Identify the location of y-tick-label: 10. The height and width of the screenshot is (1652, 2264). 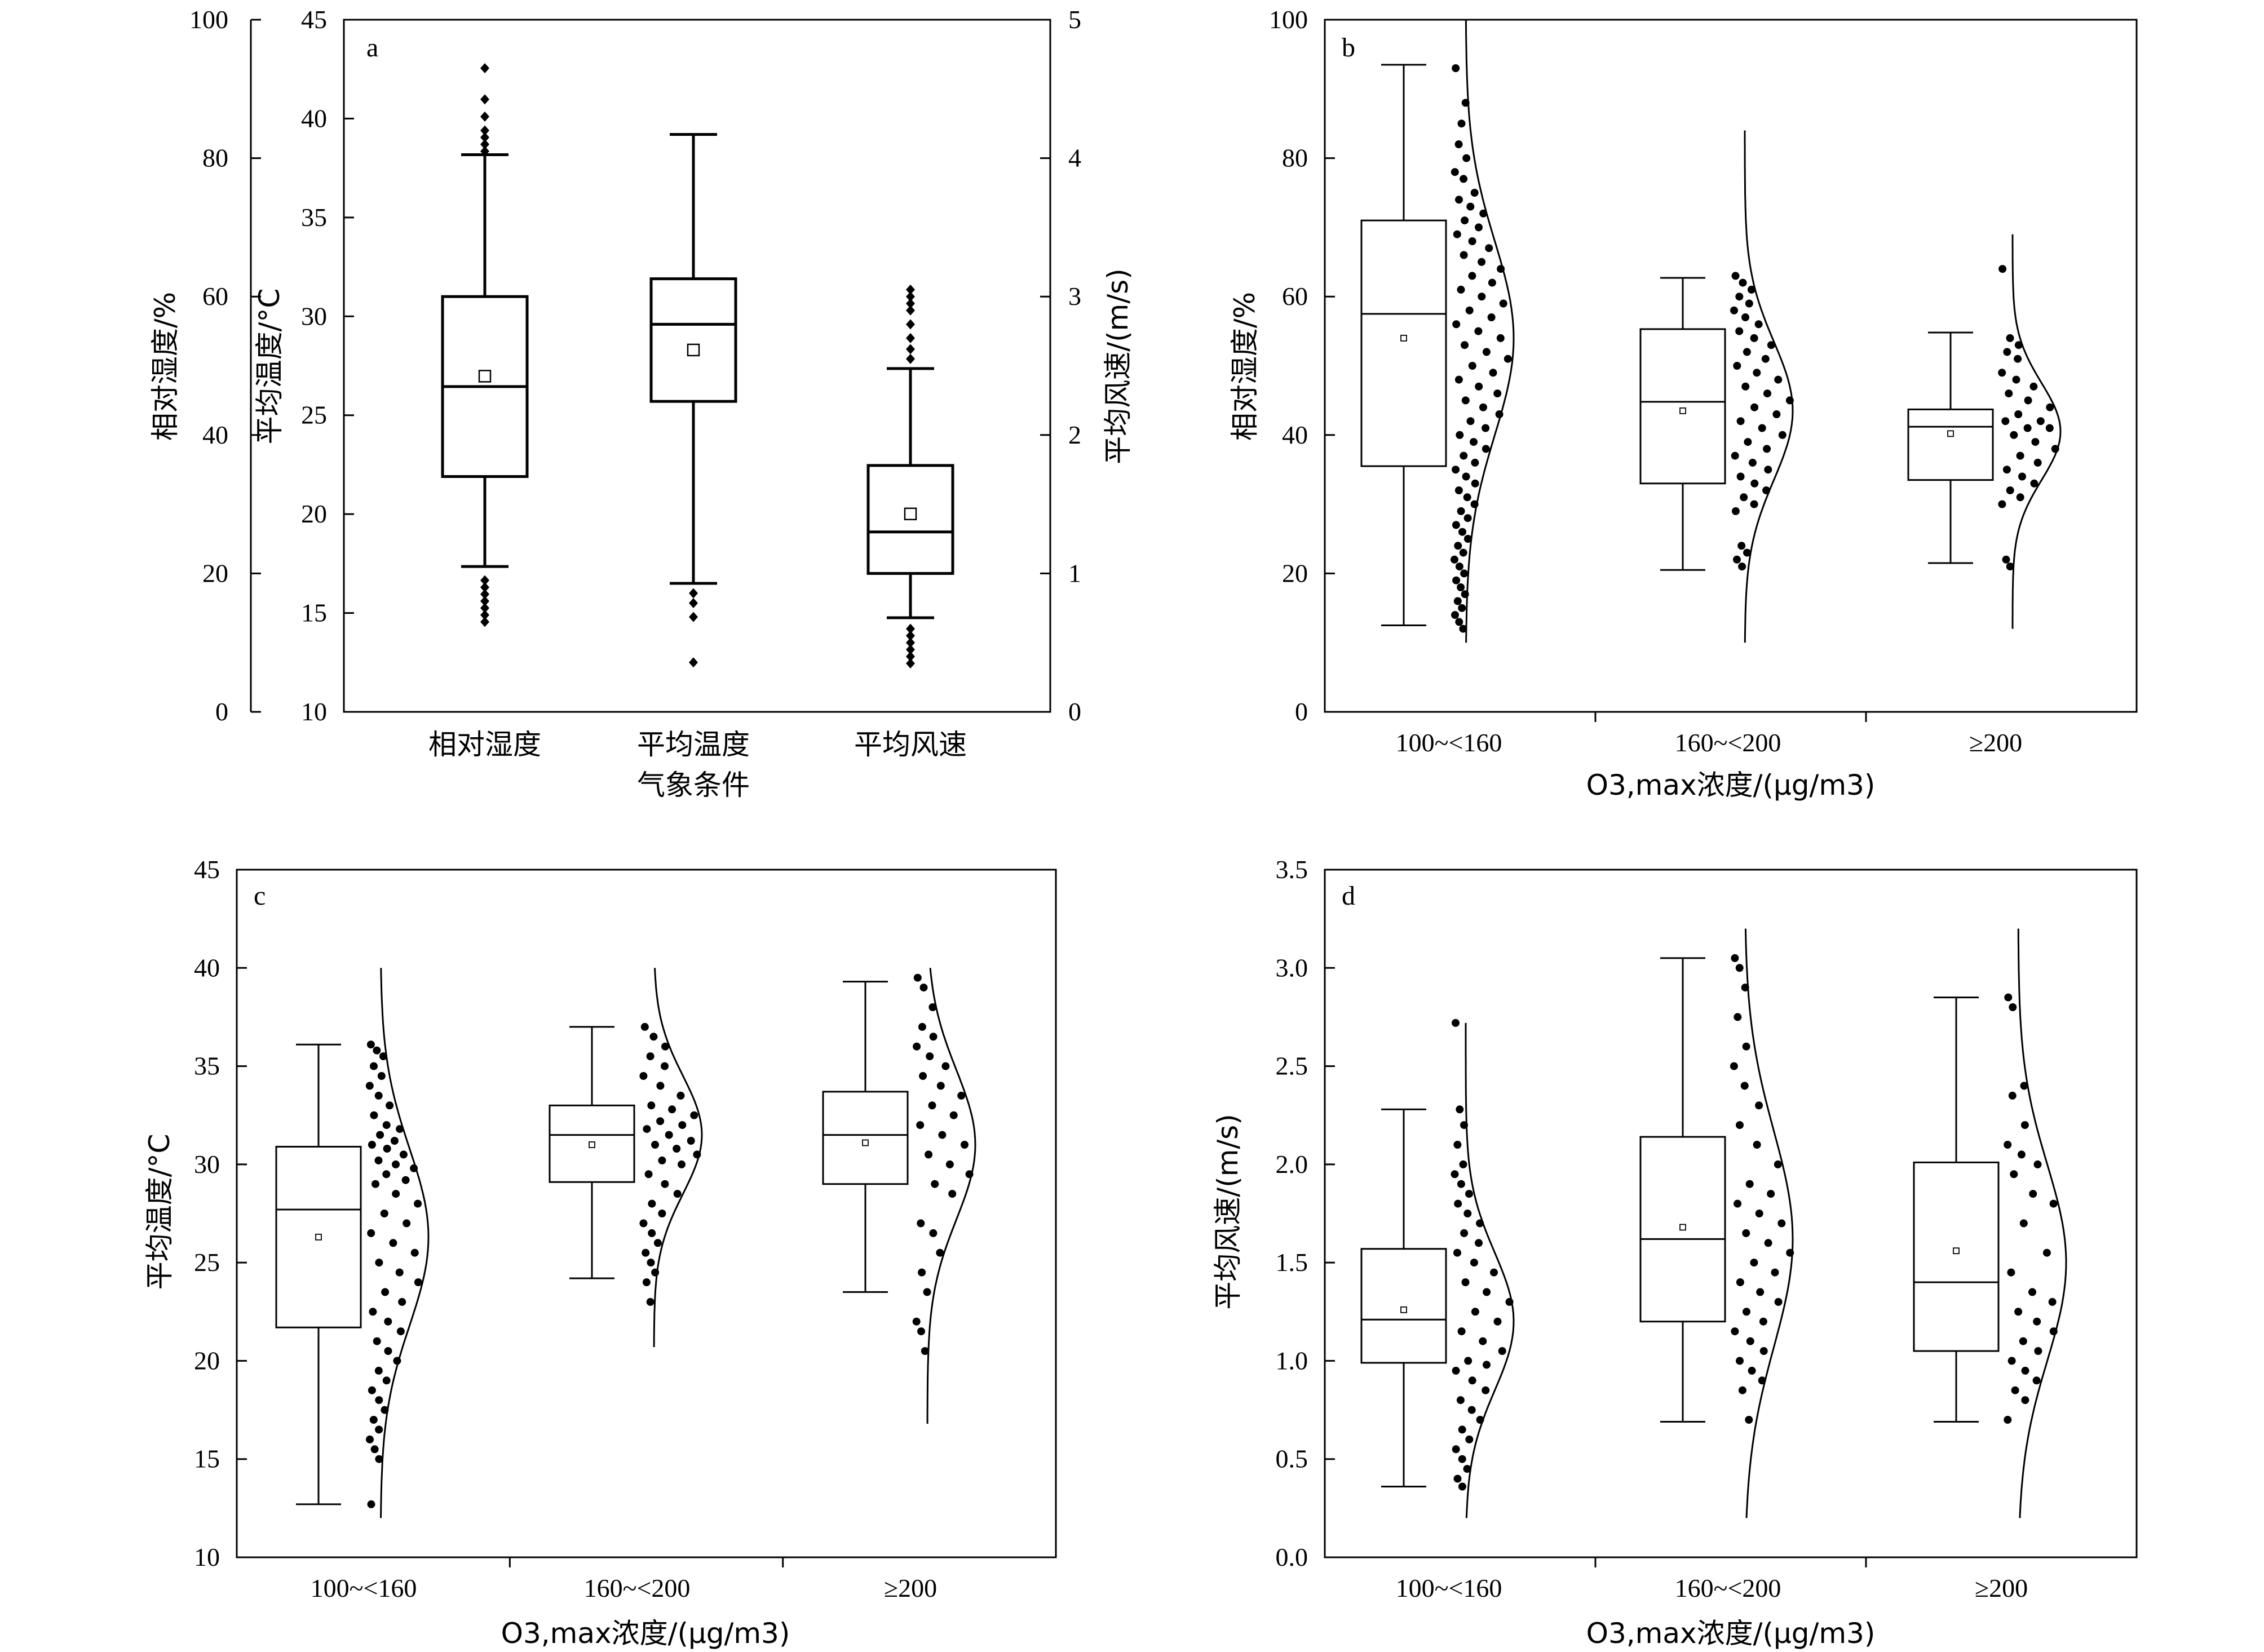
(207, 1557).